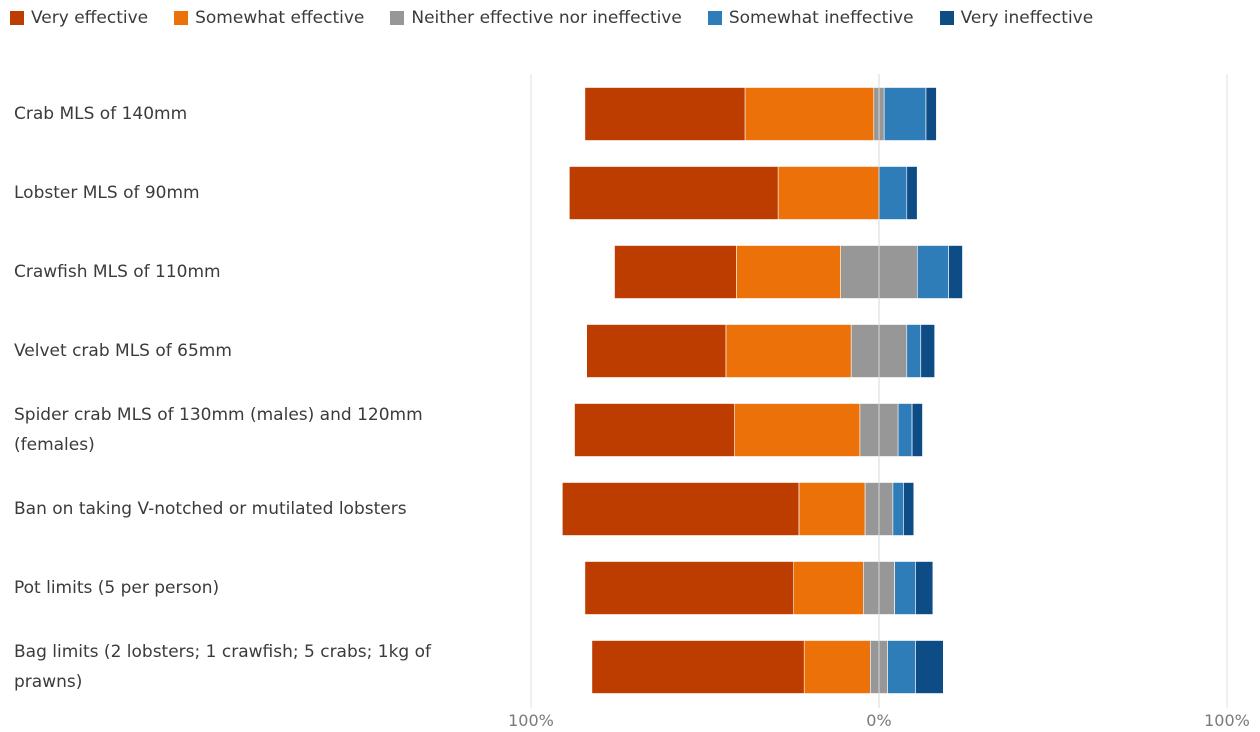 The width and height of the screenshot is (1260, 732). What do you see at coordinates (123, 351) in the screenshot?
I see `category-label-text: Velvet crab MLS of 65mm` at bounding box center [123, 351].